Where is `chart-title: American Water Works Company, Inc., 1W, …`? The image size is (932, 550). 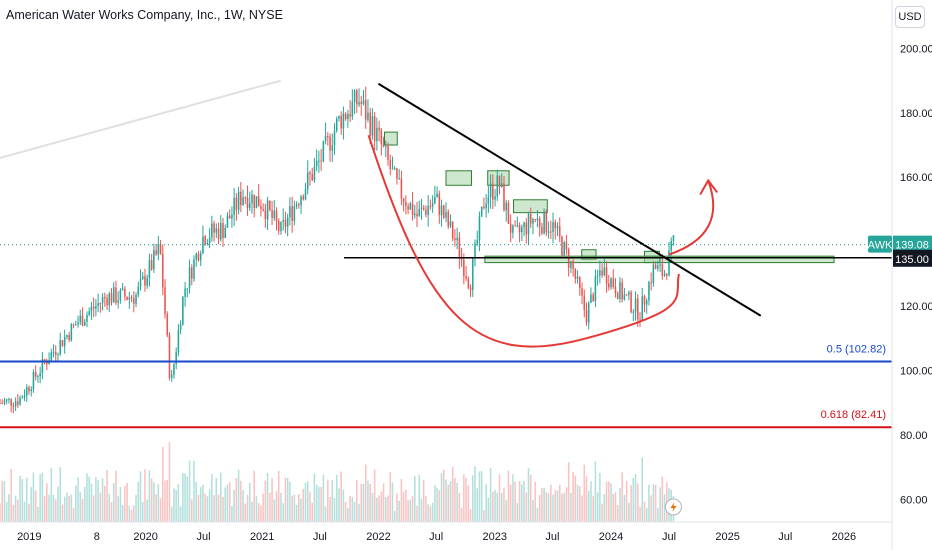 chart-title: American Water Works Company, Inc., 1W, … is located at coordinates (144, 15).